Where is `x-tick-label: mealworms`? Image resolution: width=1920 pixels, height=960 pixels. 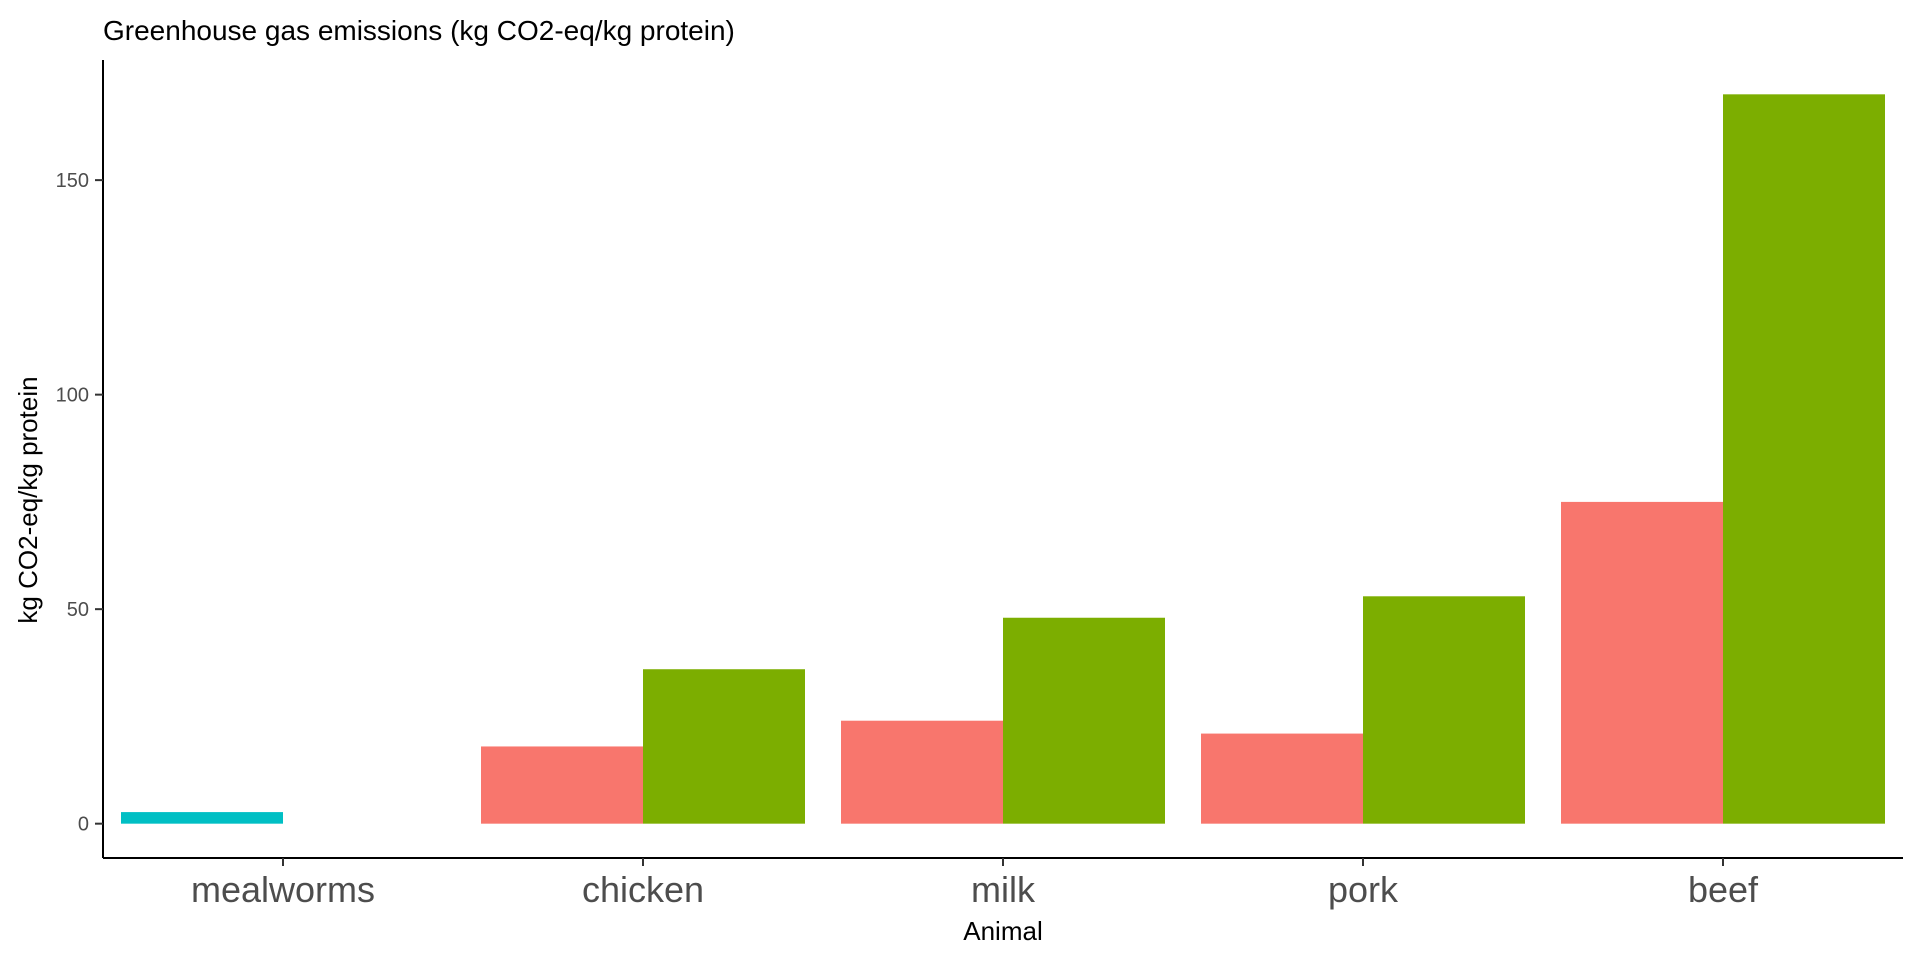 x-tick-label: mealworms is located at coordinates (283, 889).